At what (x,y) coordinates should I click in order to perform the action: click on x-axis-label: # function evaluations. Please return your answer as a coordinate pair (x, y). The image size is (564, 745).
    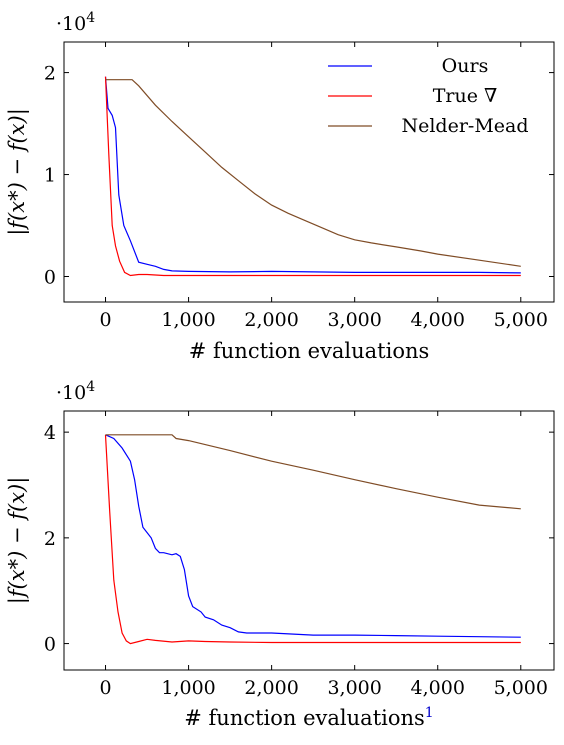
    Looking at the image, I should click on (309, 351).